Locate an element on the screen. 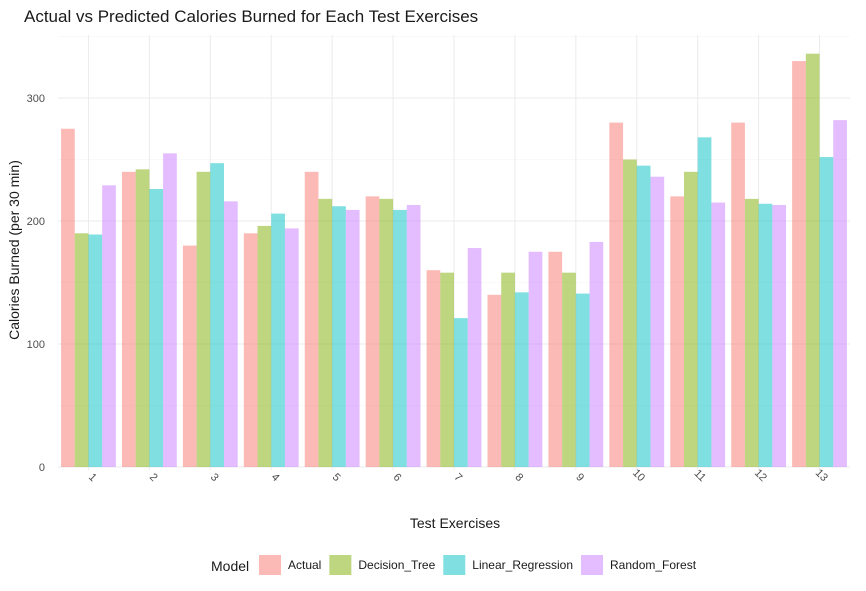  legend-label: Linear_Regression is located at coordinates (522, 565).